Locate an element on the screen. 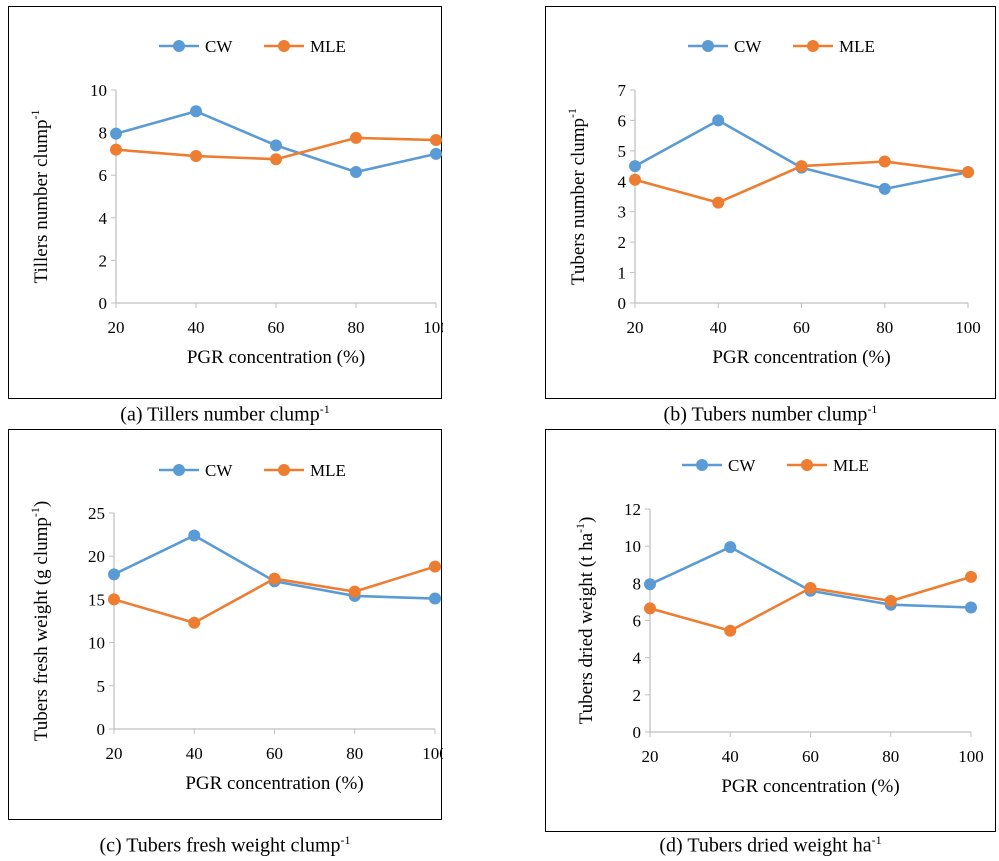 This screenshot has height=861, width=999. caption-c: (c) Tubers fresh weight clump-1 is located at coordinates (225, 845).